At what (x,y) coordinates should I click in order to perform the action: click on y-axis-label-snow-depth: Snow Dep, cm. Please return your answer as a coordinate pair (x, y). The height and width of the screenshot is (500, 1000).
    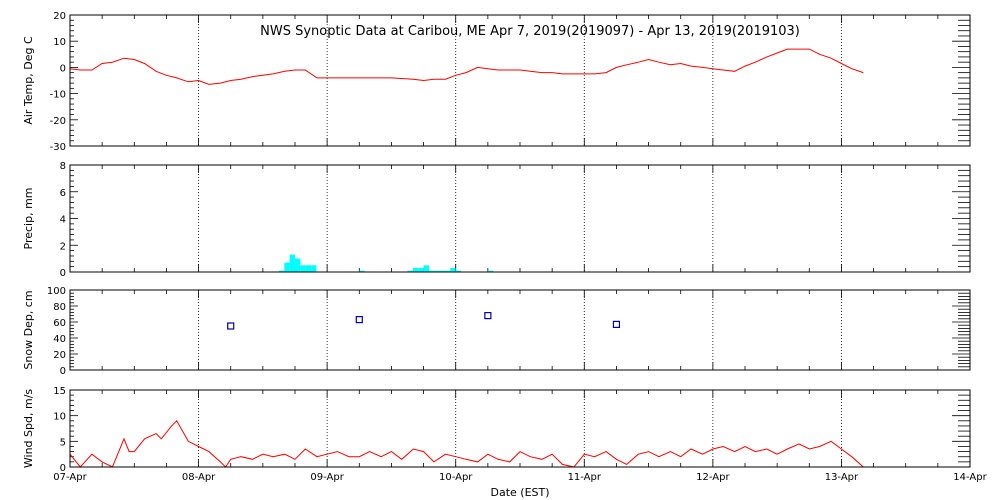
    Looking at the image, I should click on (28, 329).